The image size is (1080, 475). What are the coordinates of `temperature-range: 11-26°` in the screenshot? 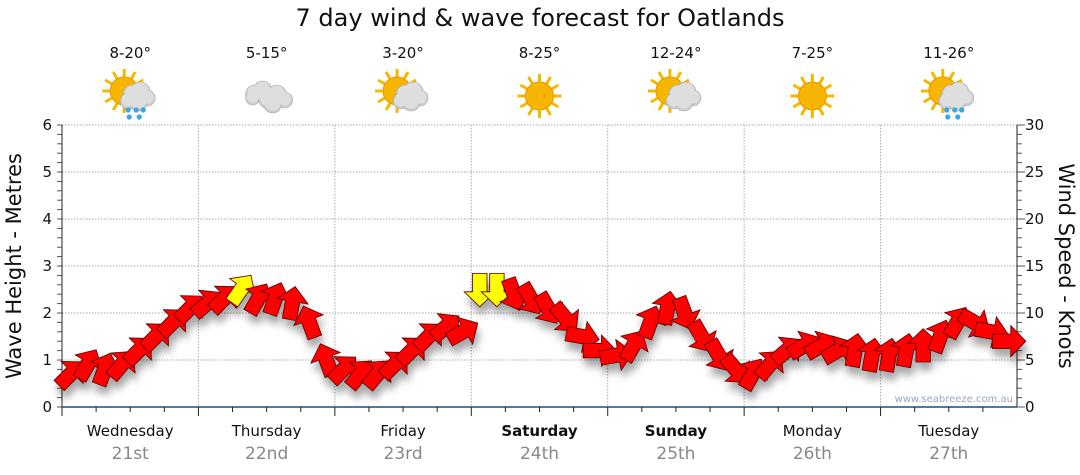 It's located at (948, 53).